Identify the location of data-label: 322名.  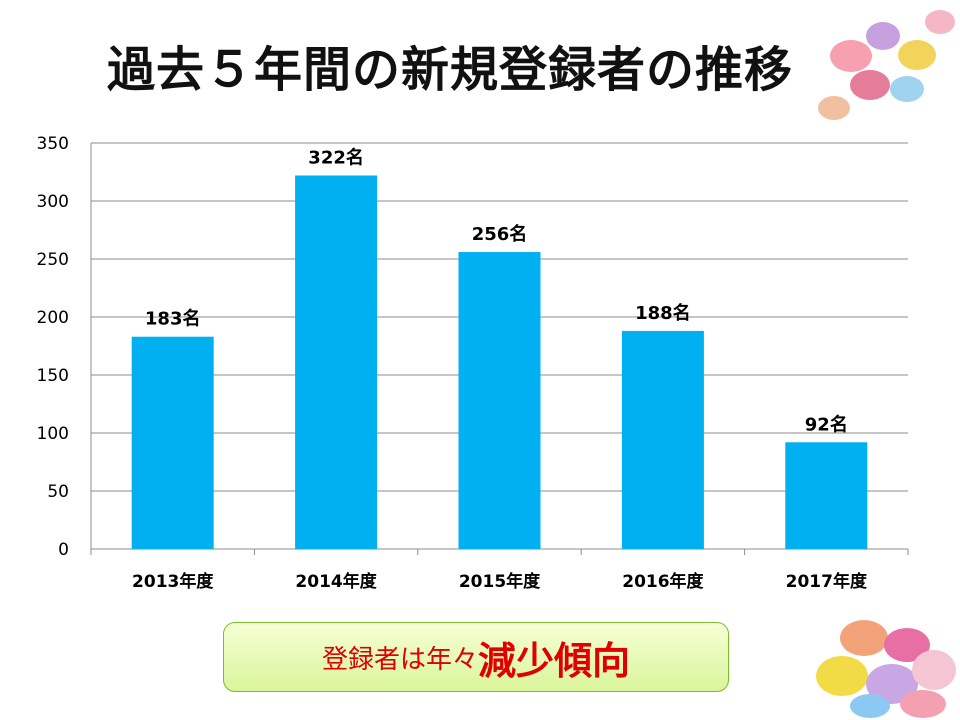
(336, 157).